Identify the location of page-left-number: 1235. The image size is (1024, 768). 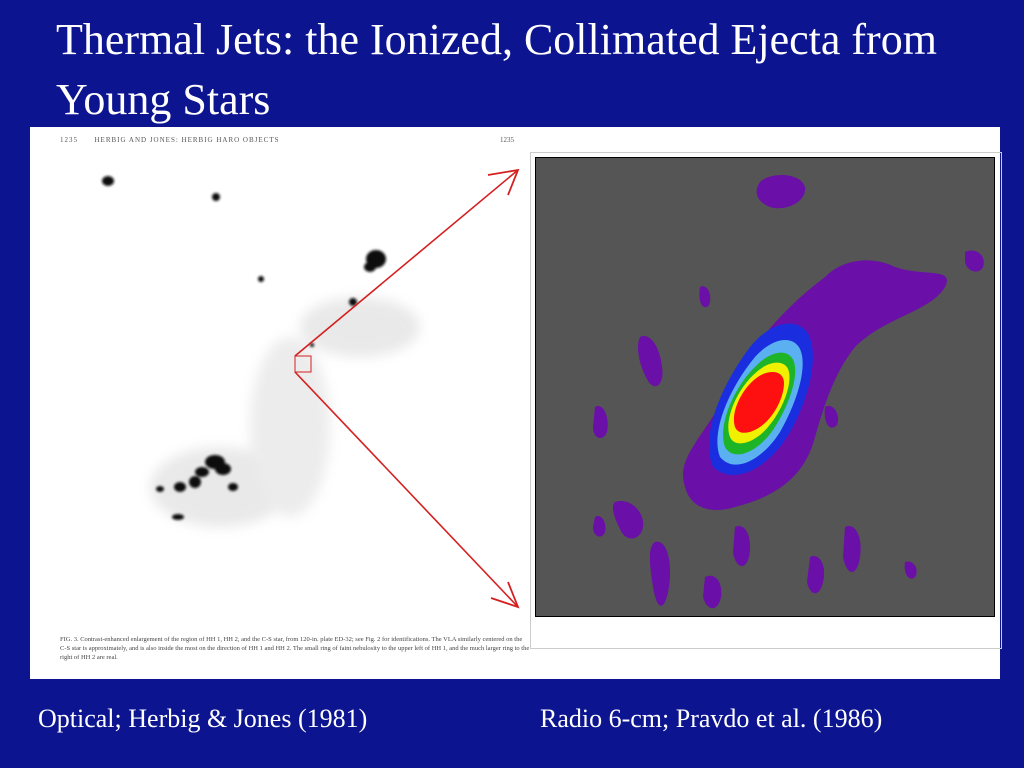
(69, 140).